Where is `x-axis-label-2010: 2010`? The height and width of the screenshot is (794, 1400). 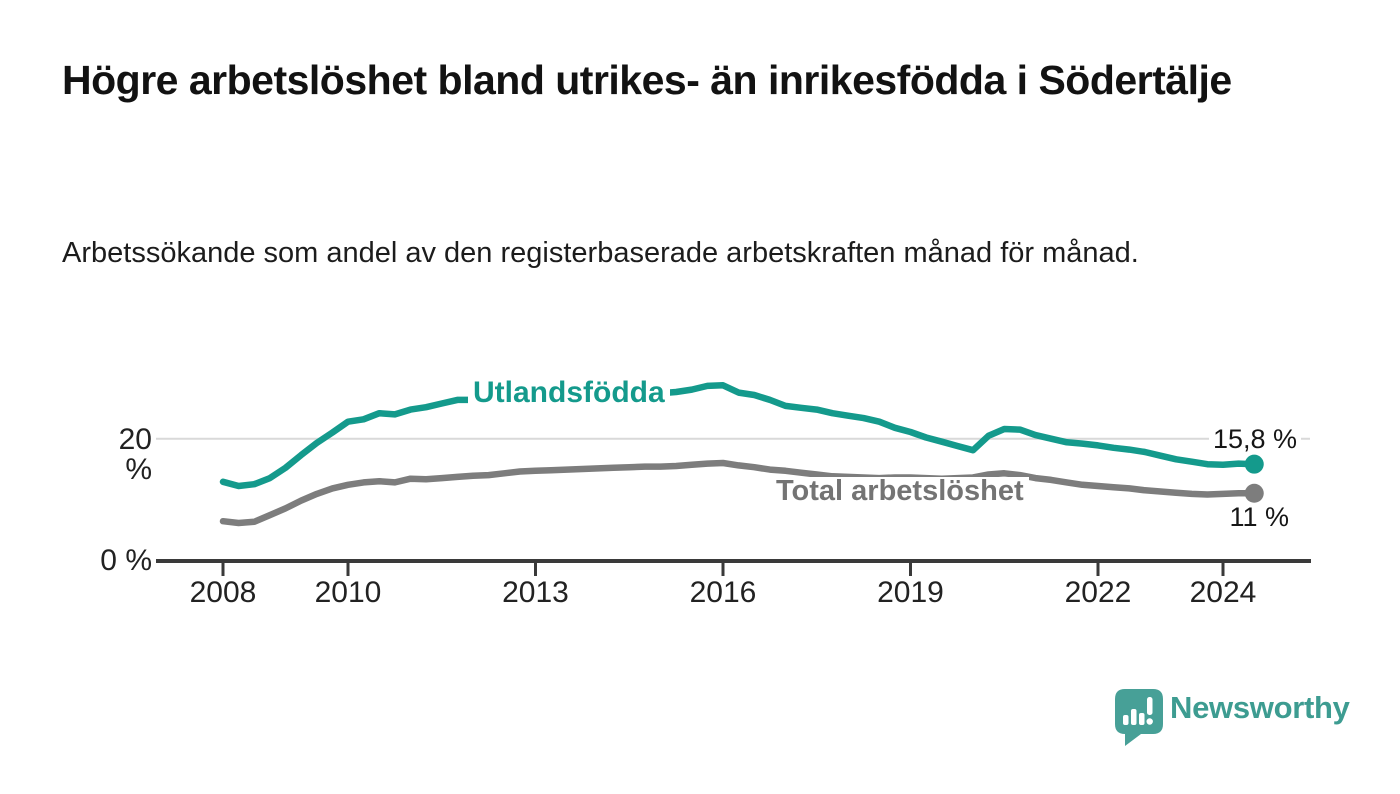 x-axis-label-2010: 2010 is located at coordinates (348, 592).